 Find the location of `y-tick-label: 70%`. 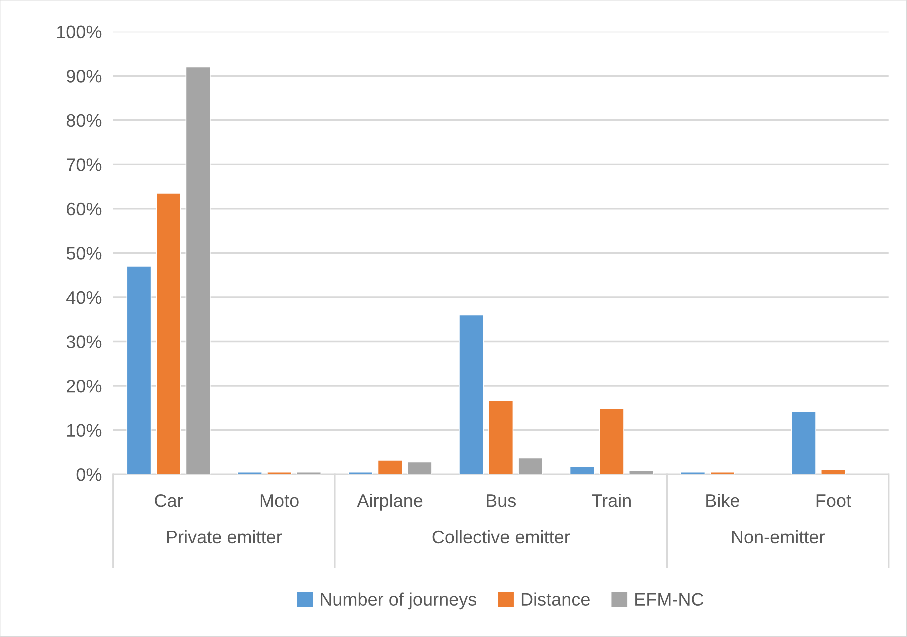

y-tick-label: 70% is located at coordinates (84, 165).